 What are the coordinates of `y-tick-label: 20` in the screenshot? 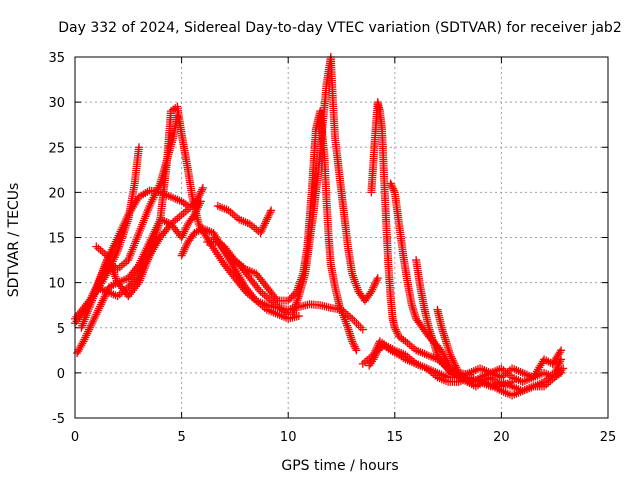 It's located at (56, 193).